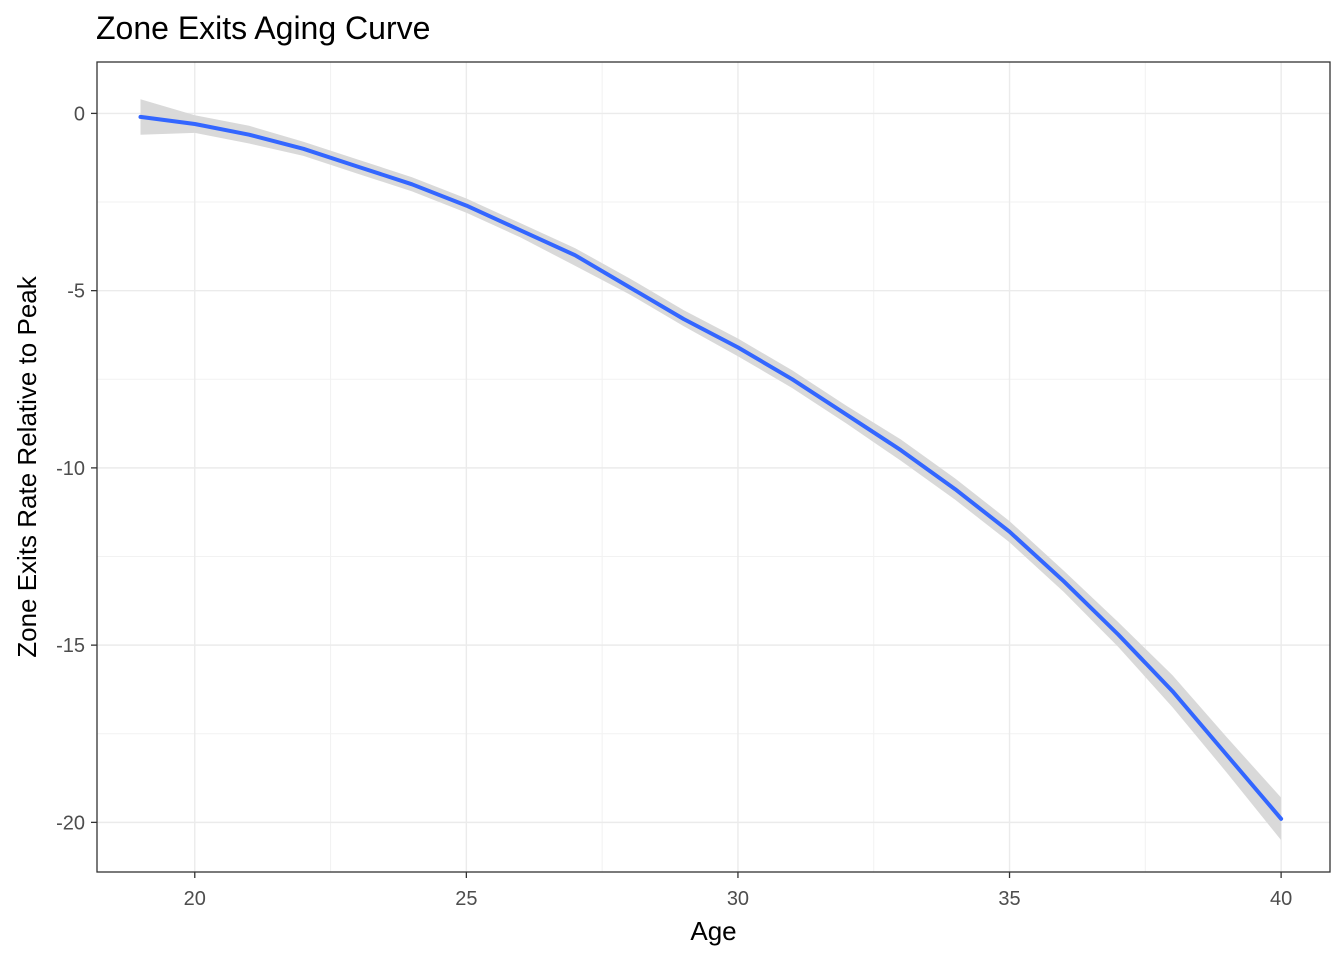 The height and width of the screenshot is (960, 1344). I want to click on y-axis-ticks: 0 -5 -10 -15 -20, so click(76, 468).